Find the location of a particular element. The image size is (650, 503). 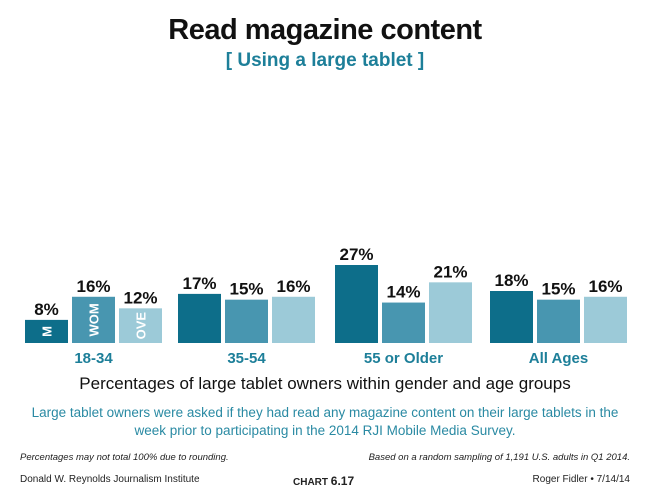

series-label: M is located at coordinates (47, 331).